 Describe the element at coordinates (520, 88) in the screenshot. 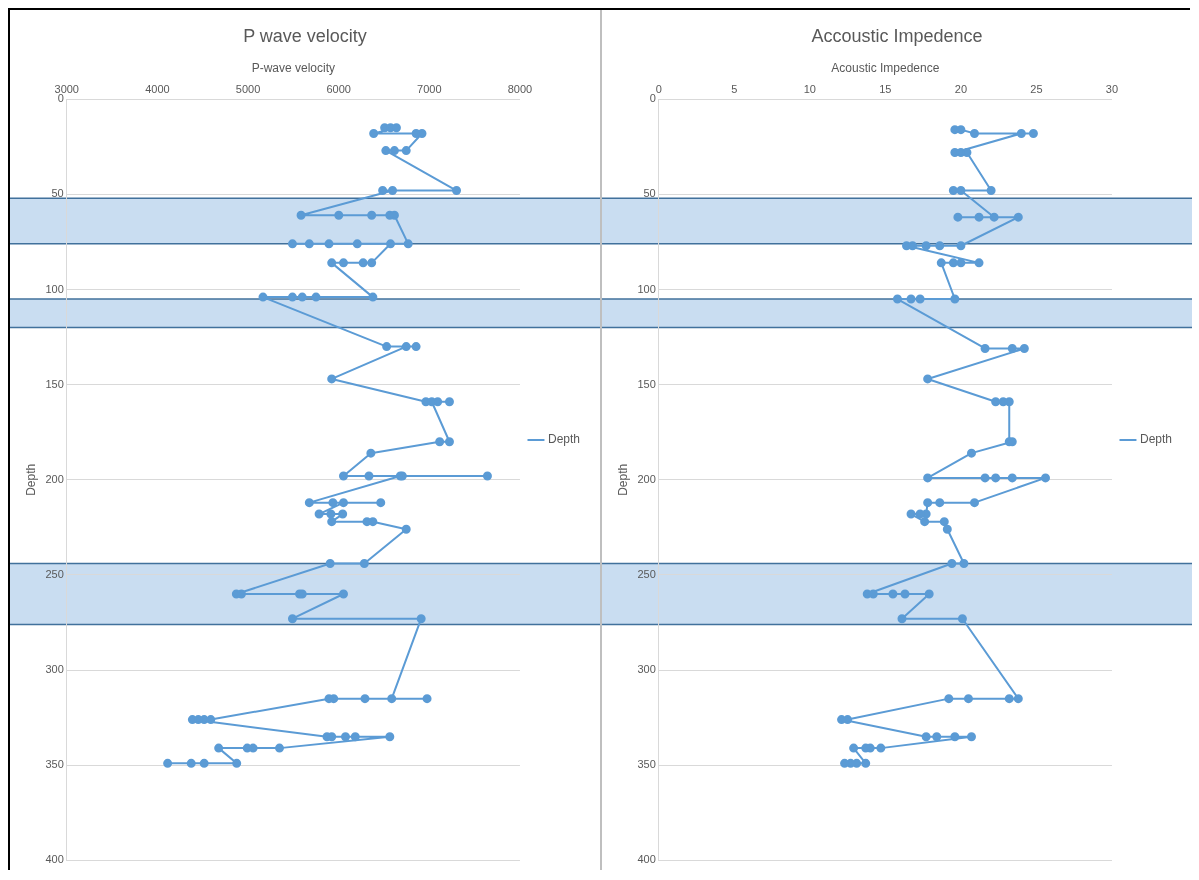

I see `x-tick-label: 8000` at that location.